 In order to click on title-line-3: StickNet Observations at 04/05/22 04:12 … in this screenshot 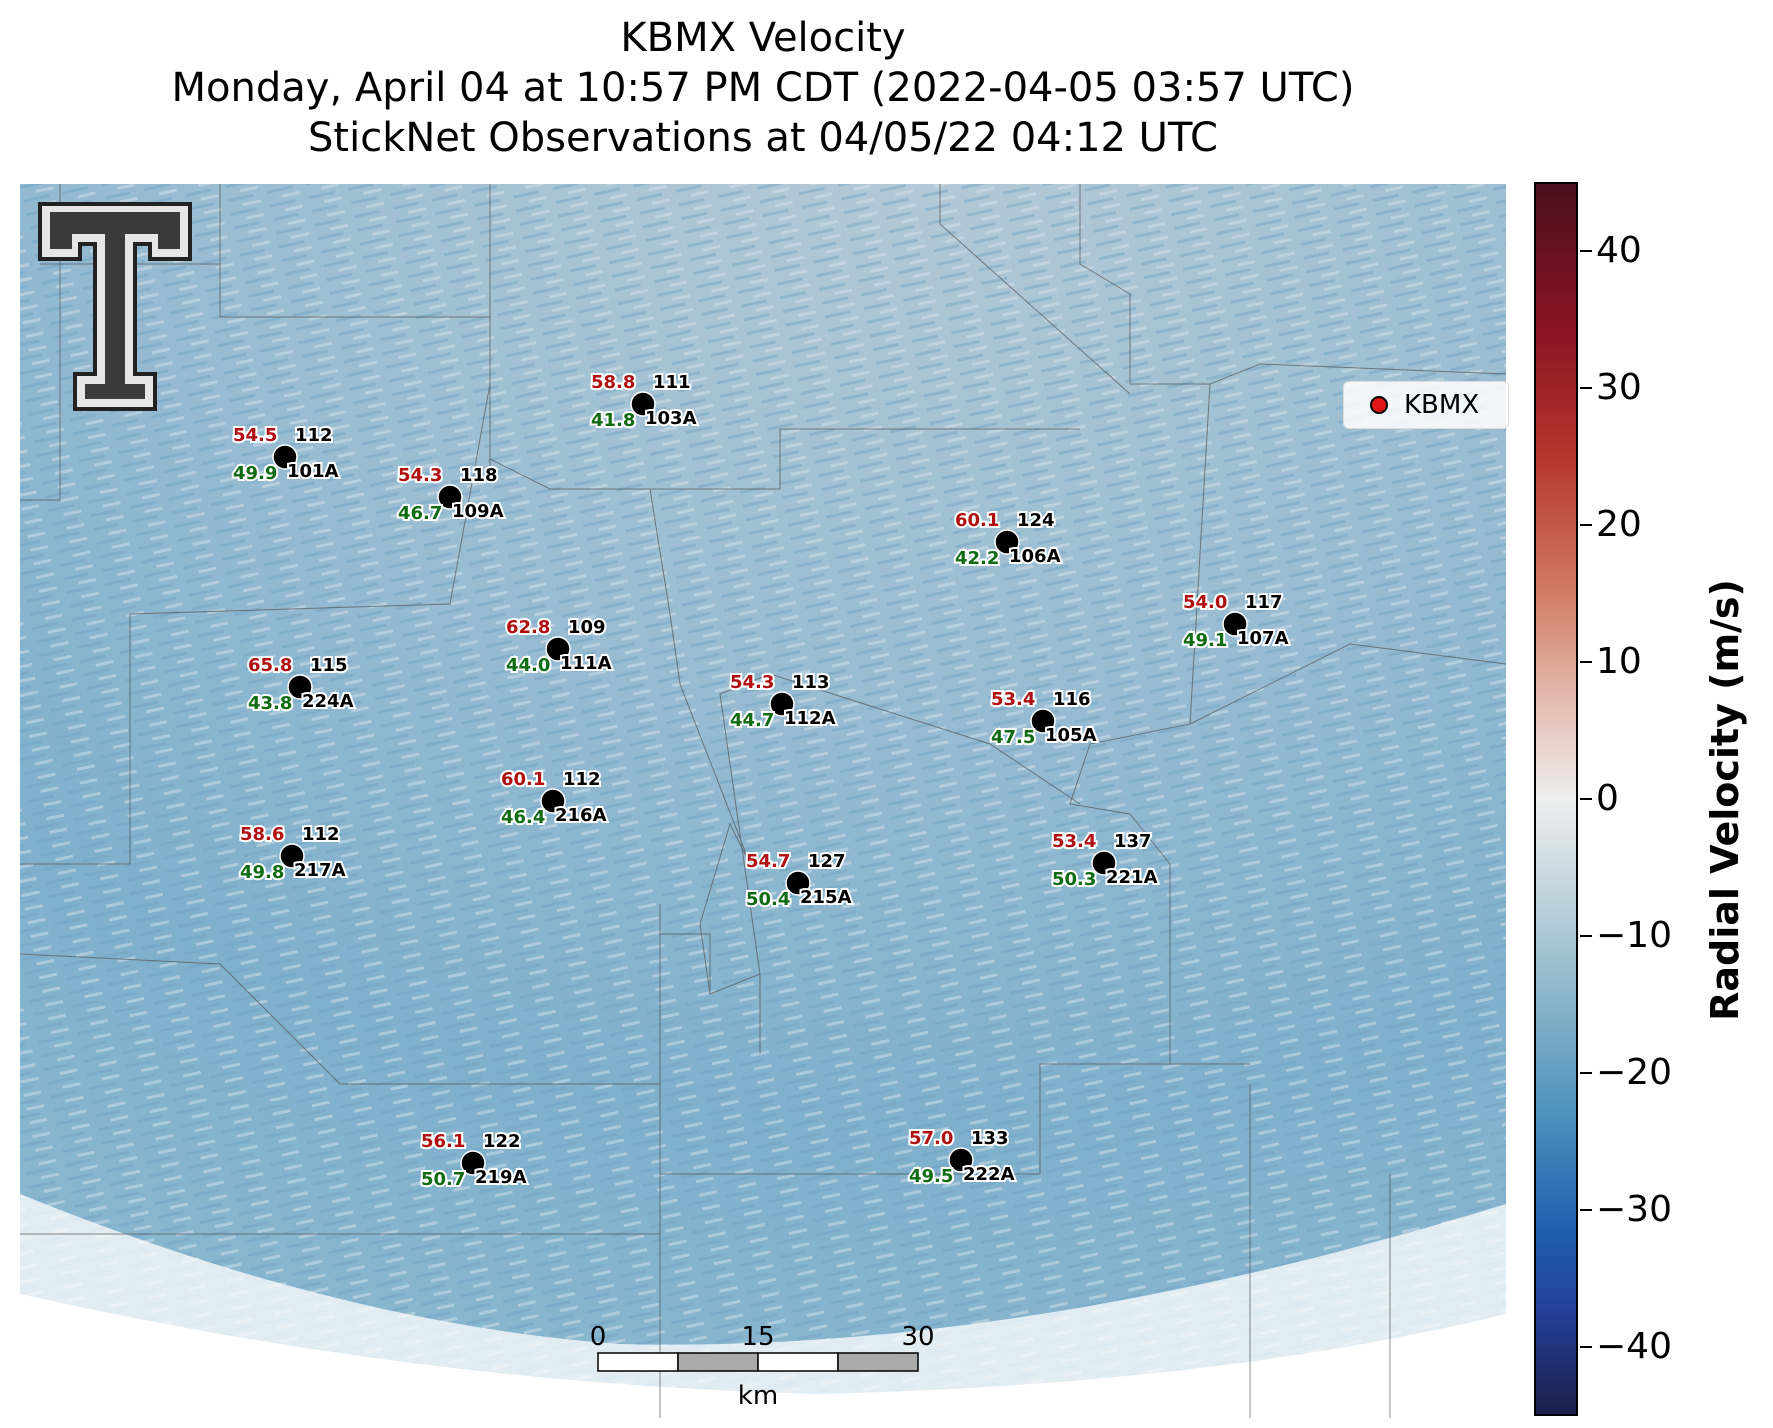, I will do `click(763, 138)`.